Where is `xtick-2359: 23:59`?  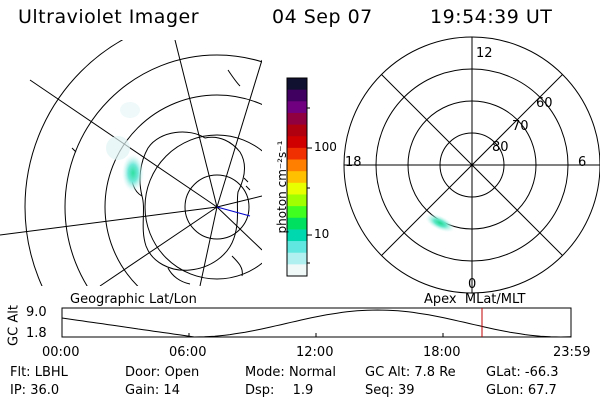
xtick-2359: 23:59 is located at coordinates (572, 352).